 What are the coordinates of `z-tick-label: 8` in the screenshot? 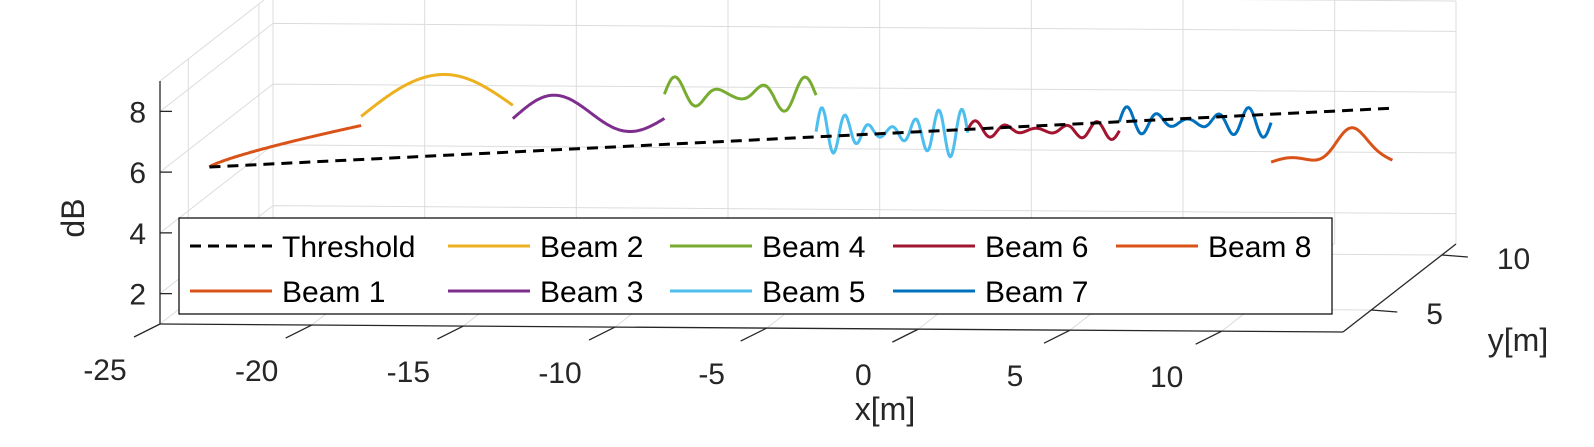 It's located at (137, 112).